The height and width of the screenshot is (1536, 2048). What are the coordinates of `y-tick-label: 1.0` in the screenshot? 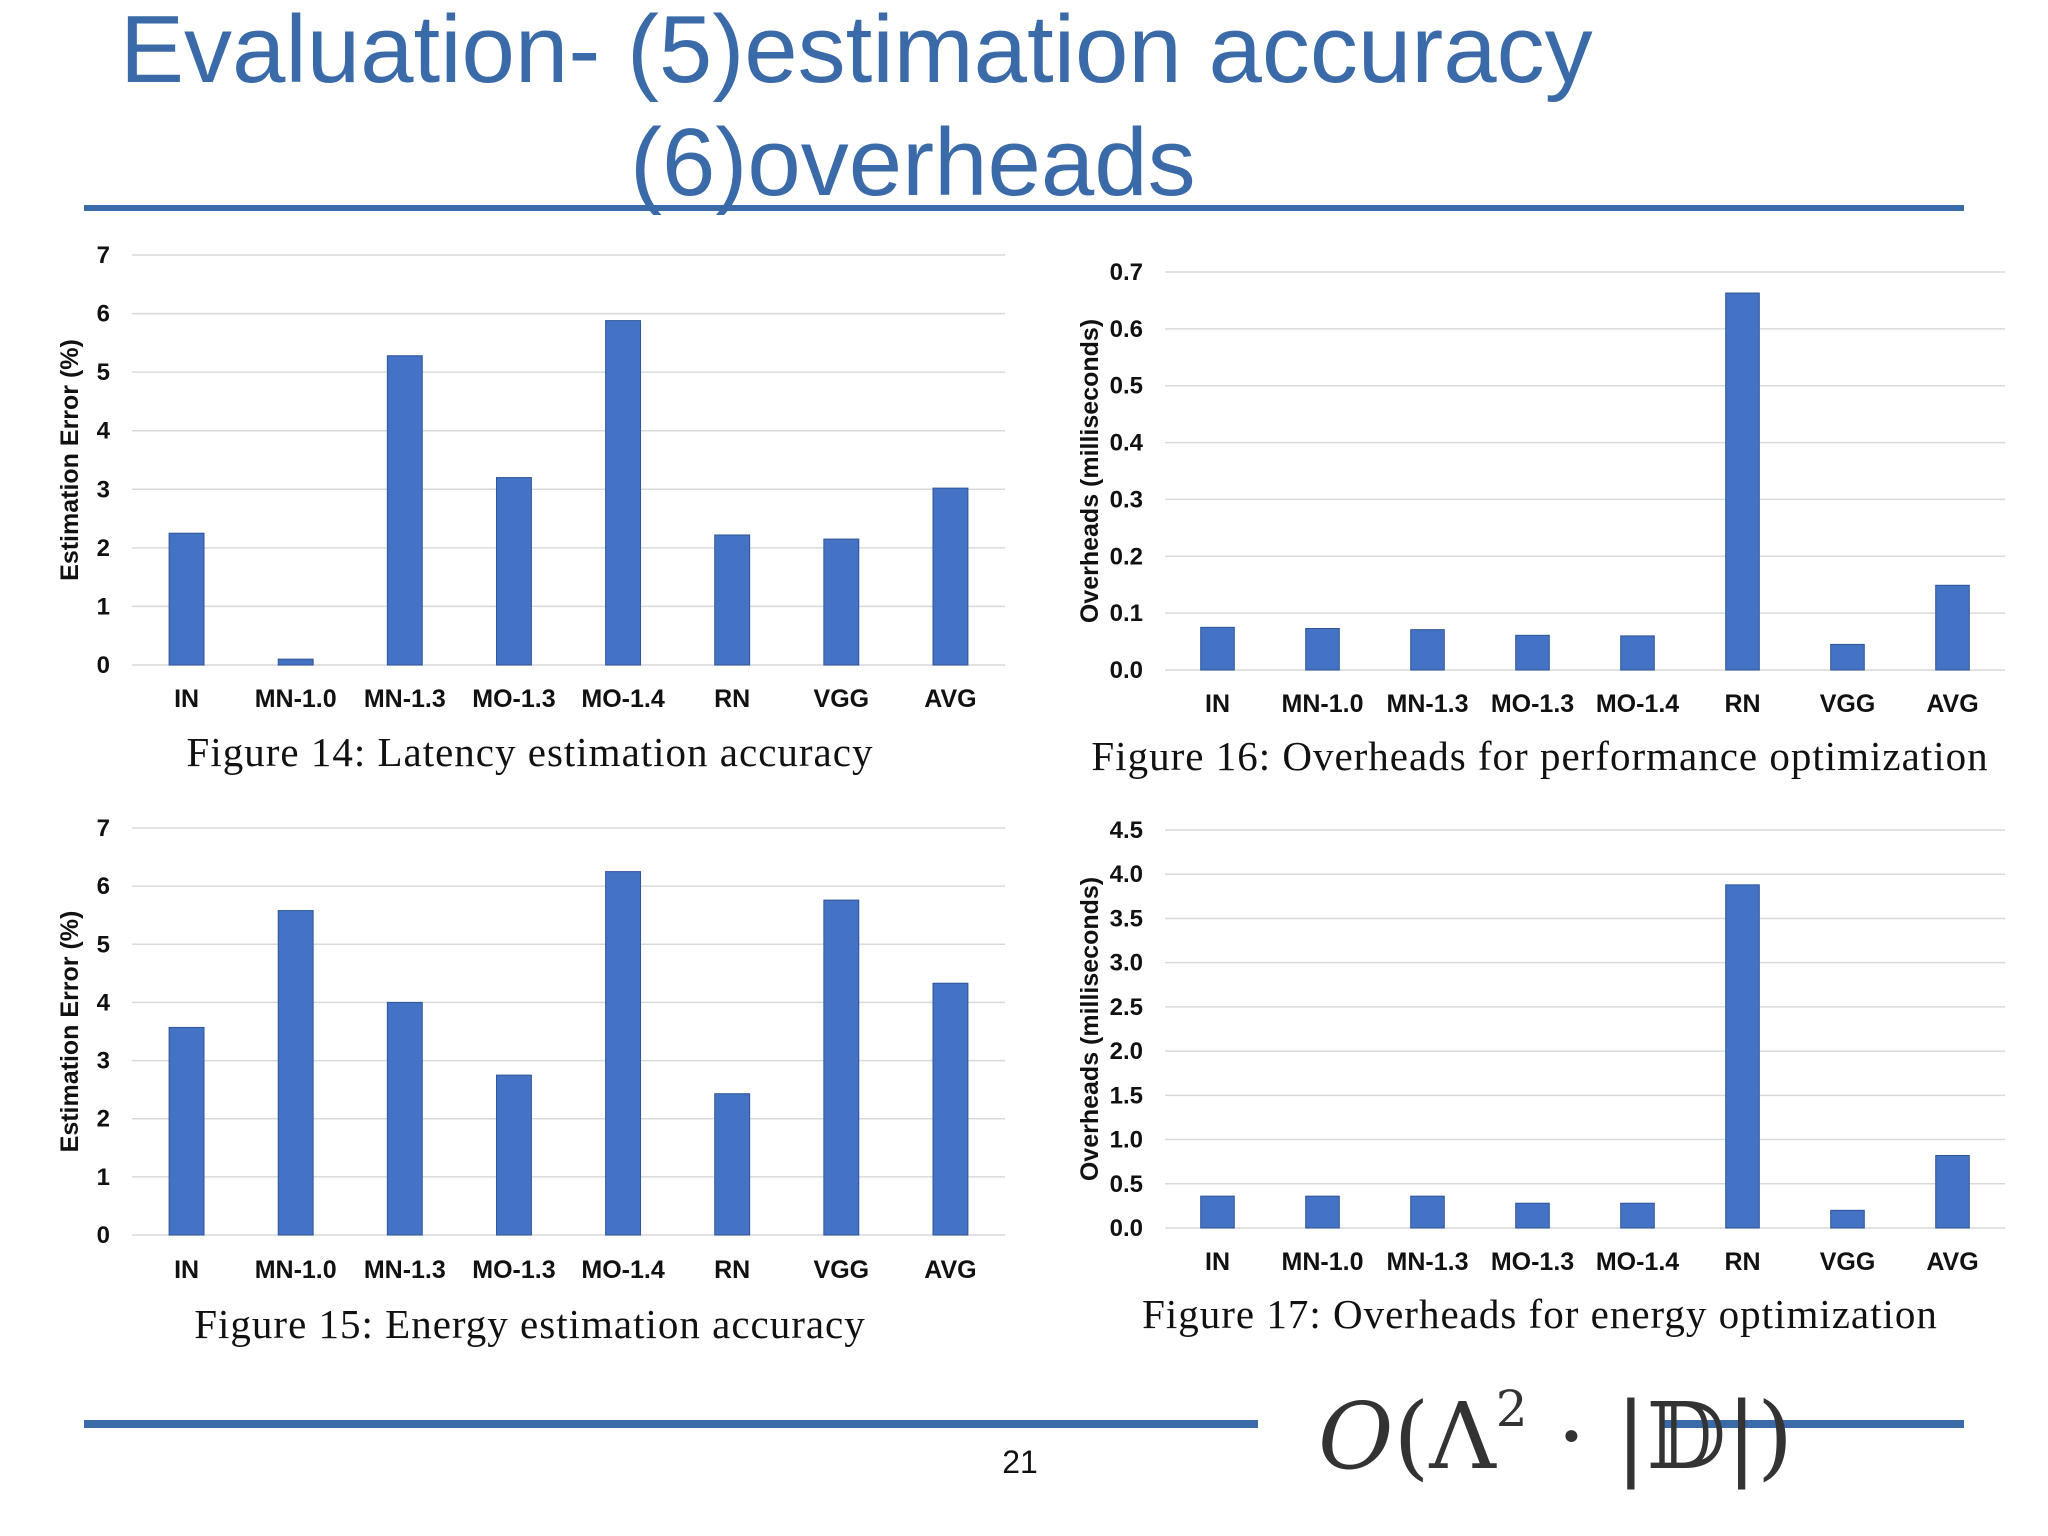 It's located at (1126, 1140).